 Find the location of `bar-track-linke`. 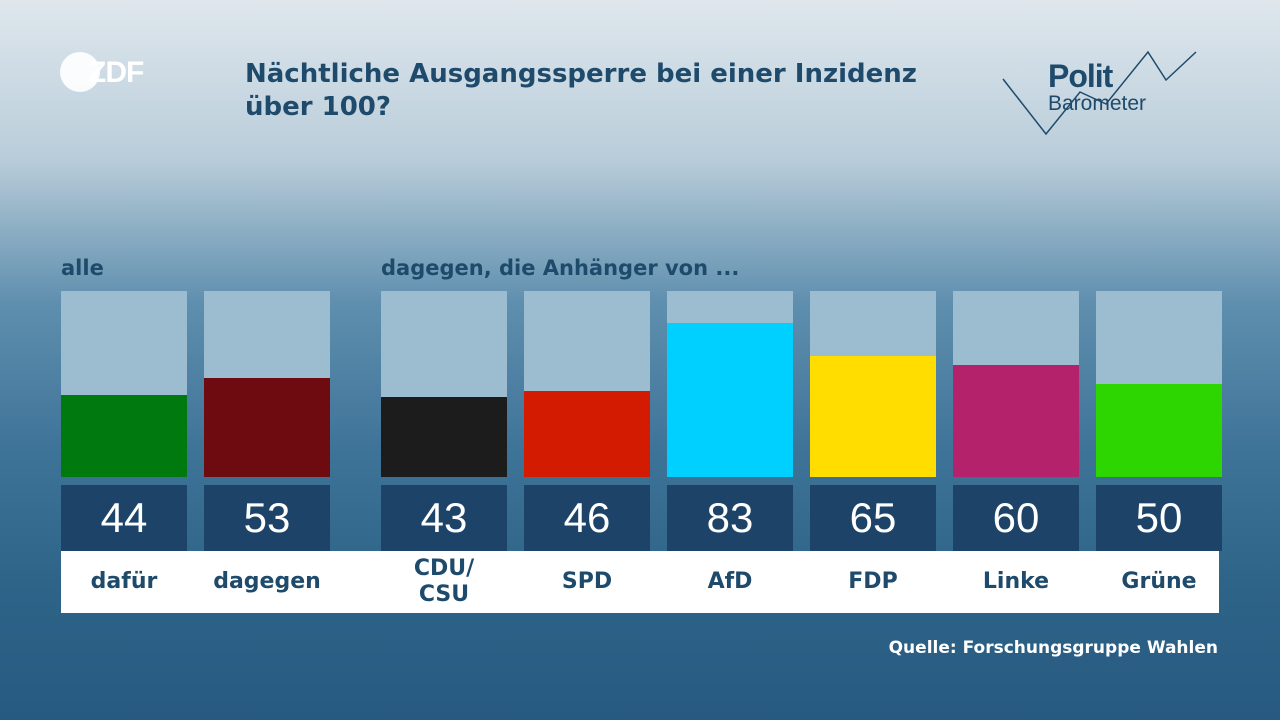

bar-track-linke is located at coordinates (1016, 384).